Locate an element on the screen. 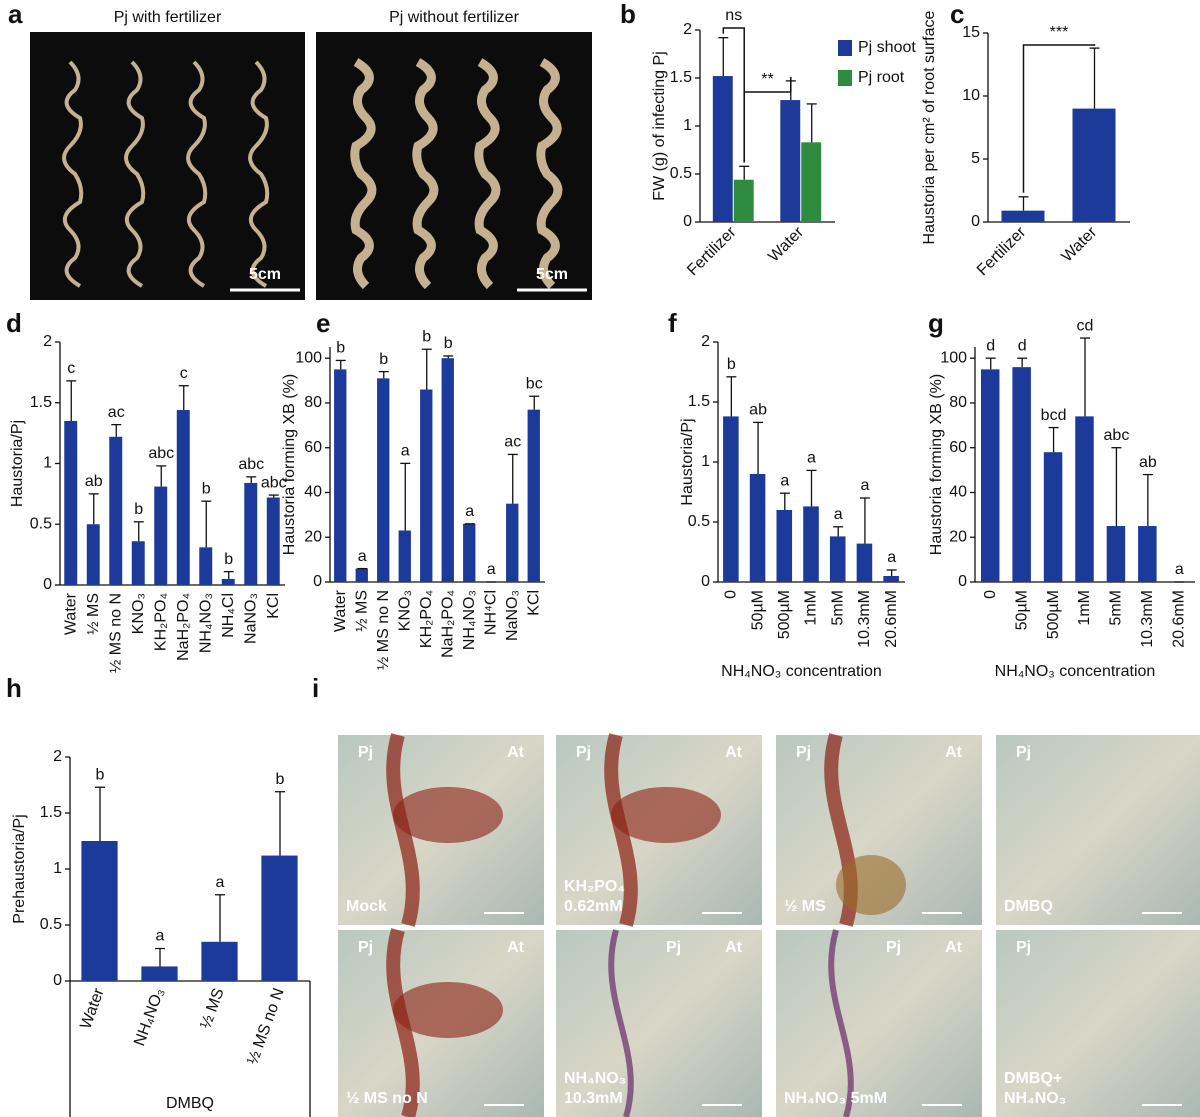  significance-letter: c is located at coordinates (184, 373).